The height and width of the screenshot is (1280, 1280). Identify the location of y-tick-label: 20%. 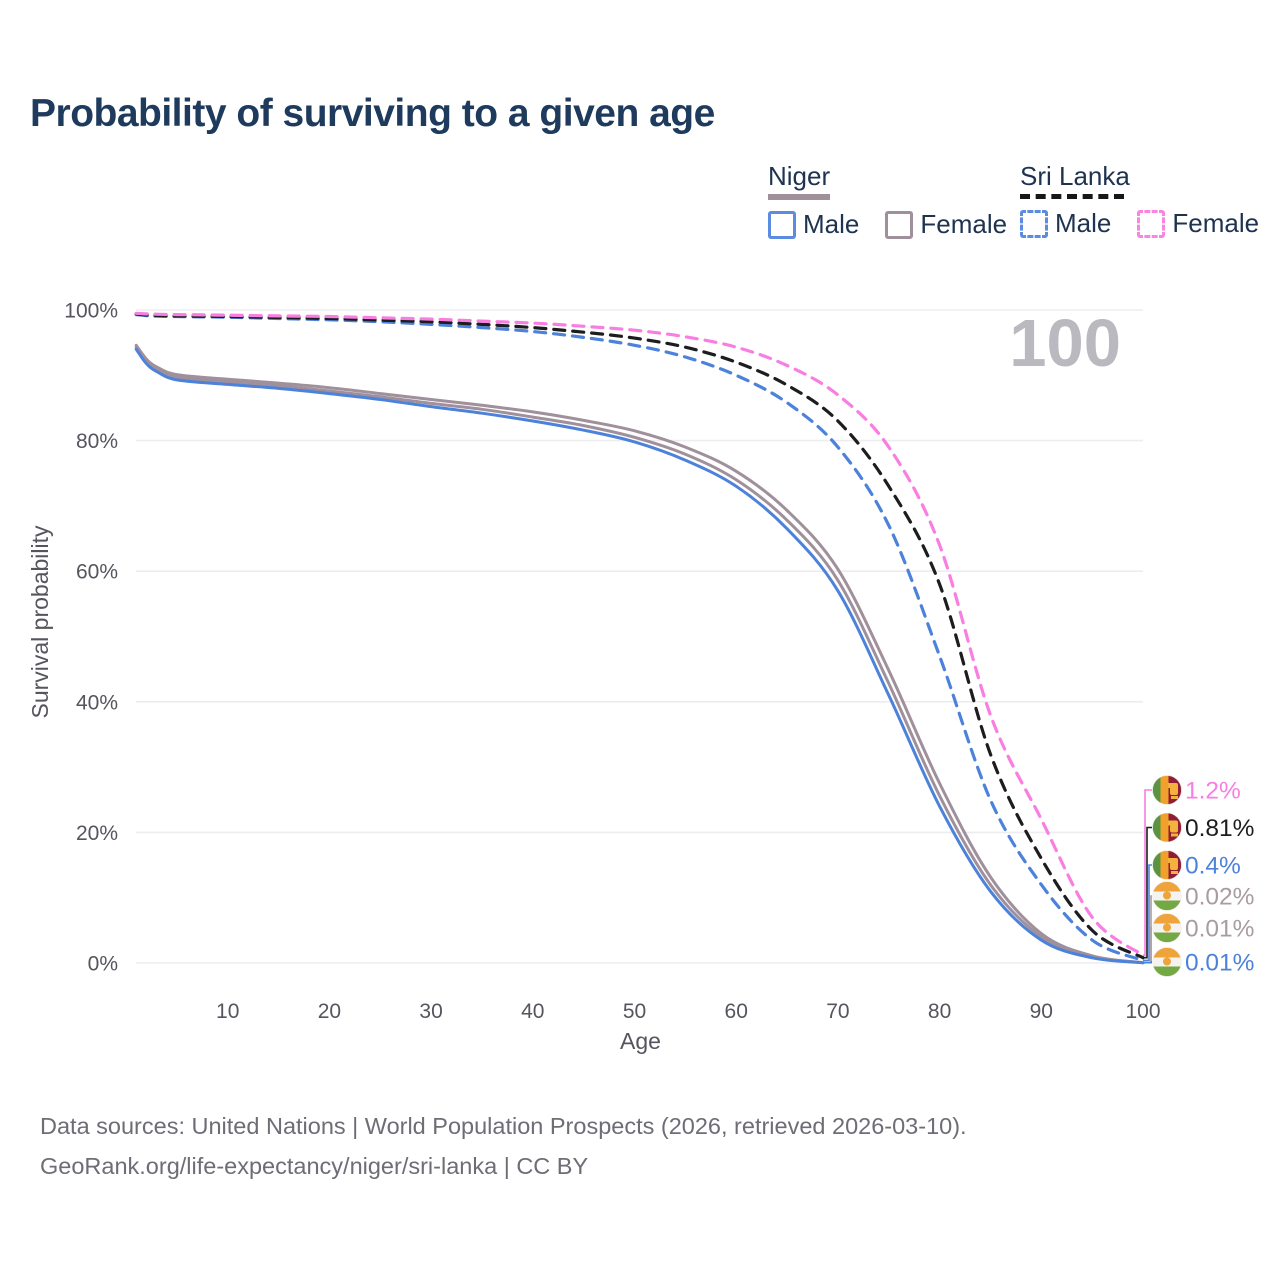
(97, 833).